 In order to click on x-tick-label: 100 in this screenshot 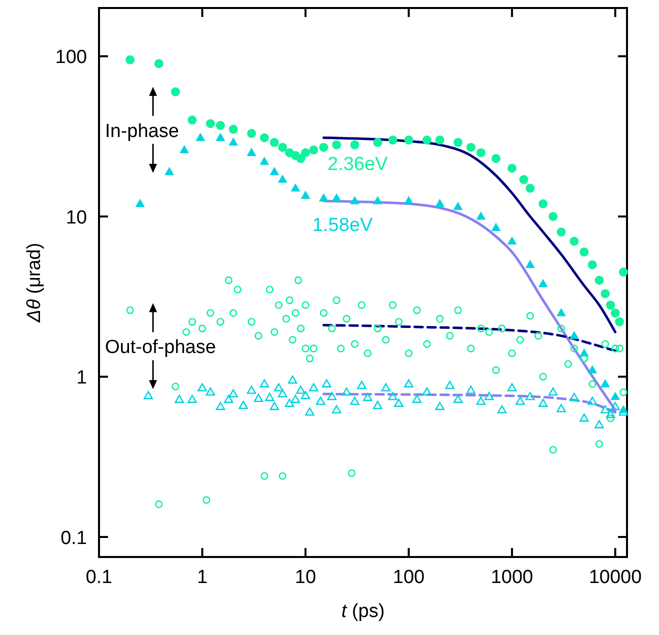, I will do `click(408, 577)`.